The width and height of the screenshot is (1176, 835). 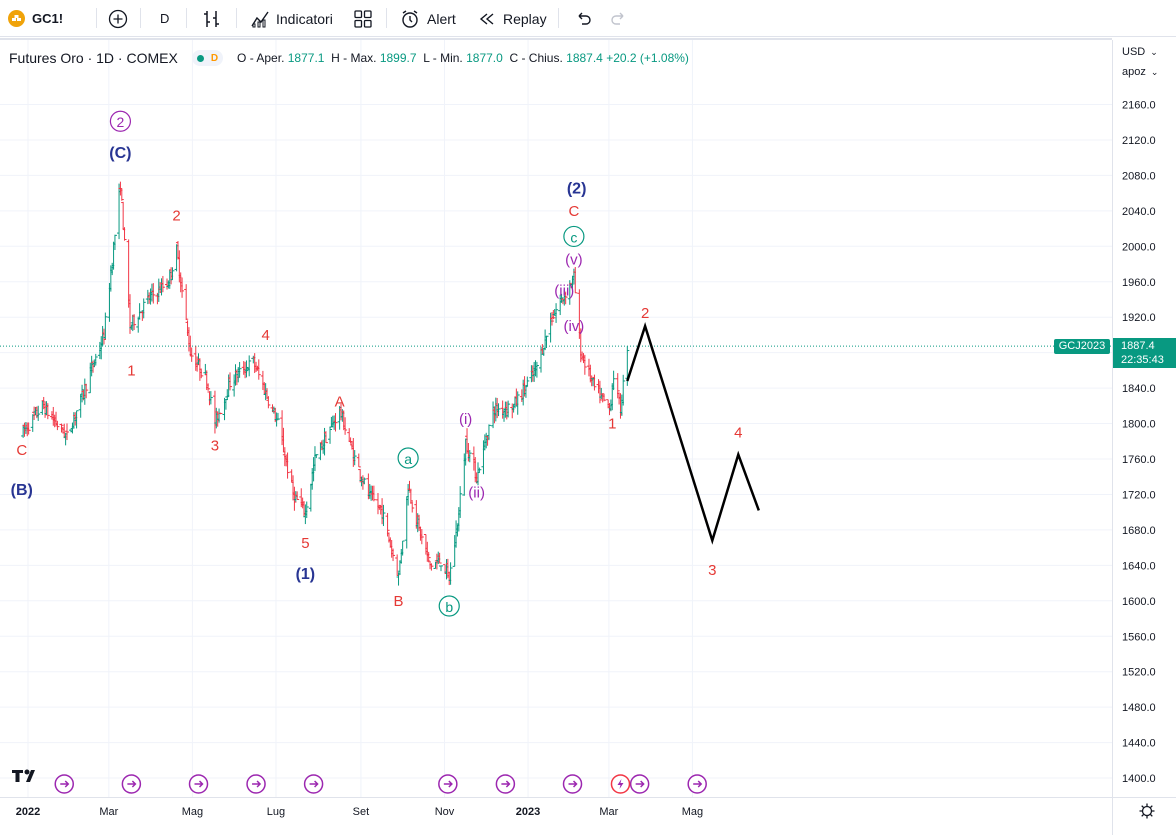 What do you see at coordinates (692, 812) in the screenshot?
I see `time-tick-label: Mag` at bounding box center [692, 812].